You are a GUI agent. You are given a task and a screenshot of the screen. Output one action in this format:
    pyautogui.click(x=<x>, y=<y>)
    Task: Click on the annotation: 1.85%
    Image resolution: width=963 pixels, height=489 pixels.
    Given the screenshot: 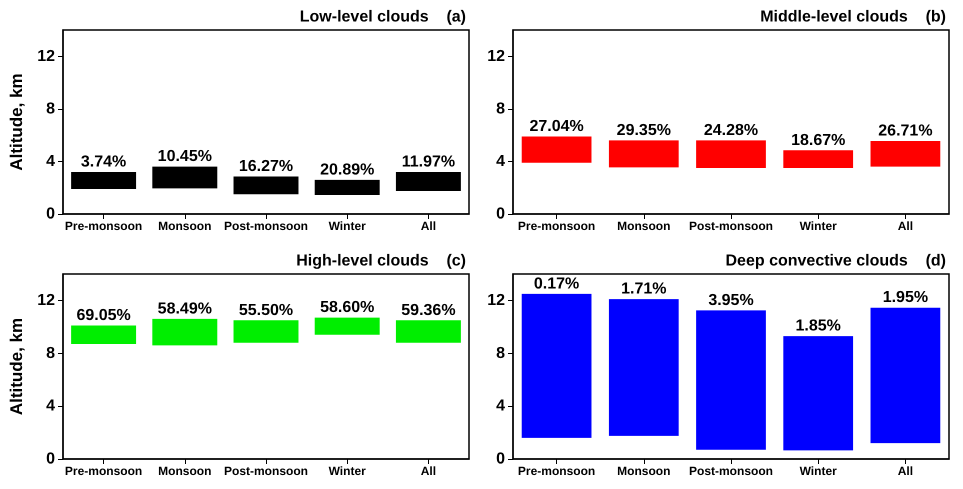 What is the action you would take?
    pyautogui.click(x=818, y=326)
    